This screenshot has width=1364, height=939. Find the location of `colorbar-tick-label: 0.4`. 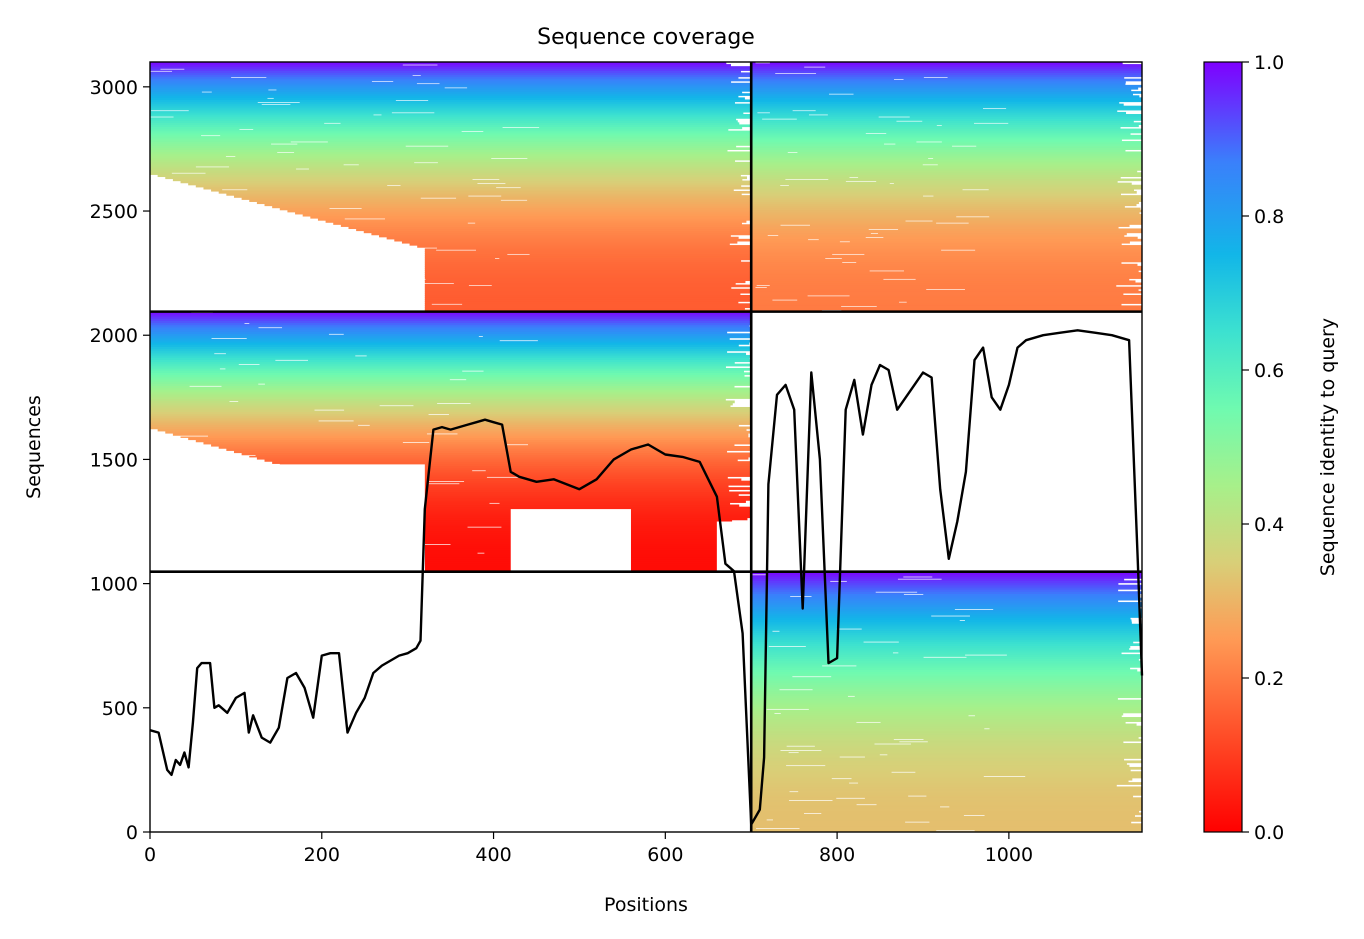

colorbar-tick-label: 0.4 is located at coordinates (1269, 525).